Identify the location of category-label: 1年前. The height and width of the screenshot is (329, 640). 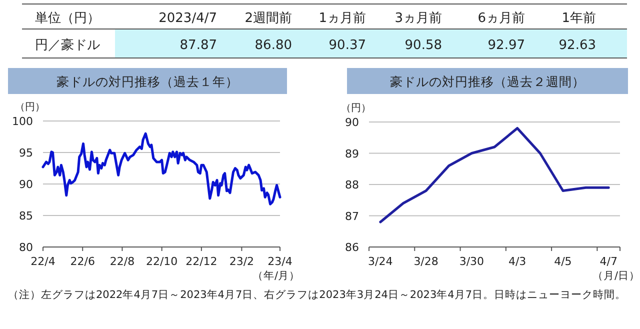
(579, 18).